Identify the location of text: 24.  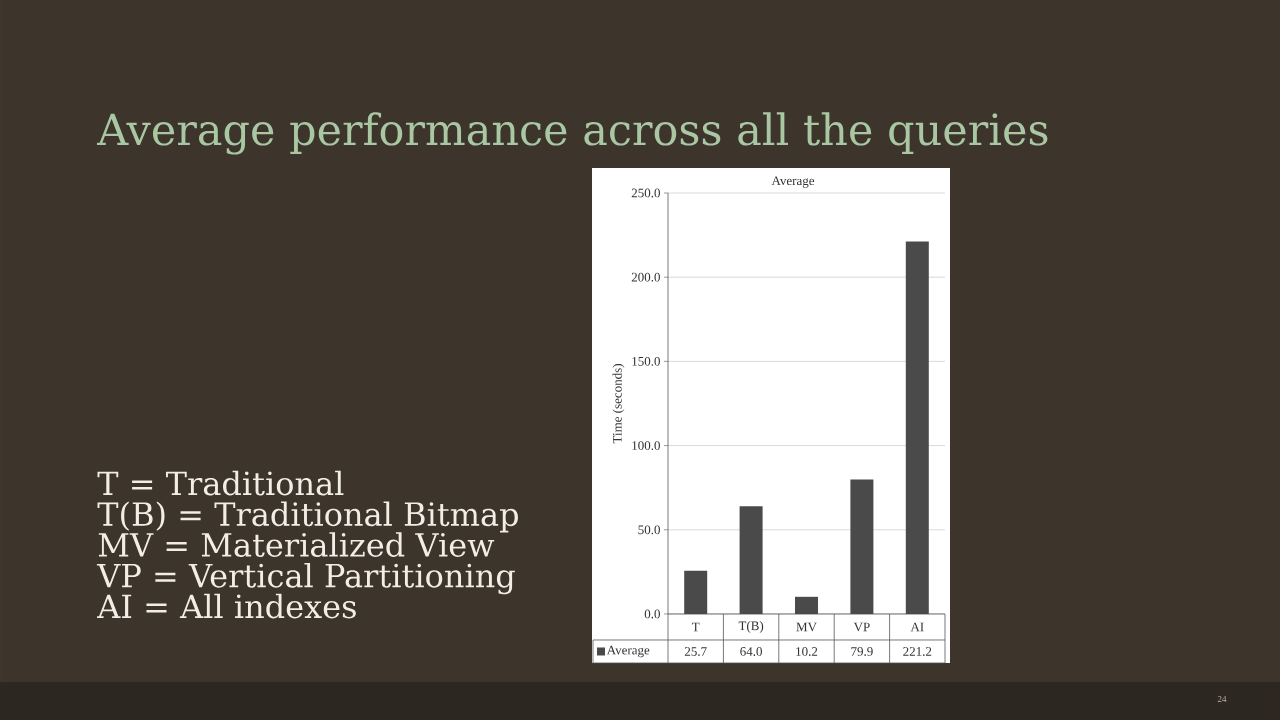
(1222, 699).